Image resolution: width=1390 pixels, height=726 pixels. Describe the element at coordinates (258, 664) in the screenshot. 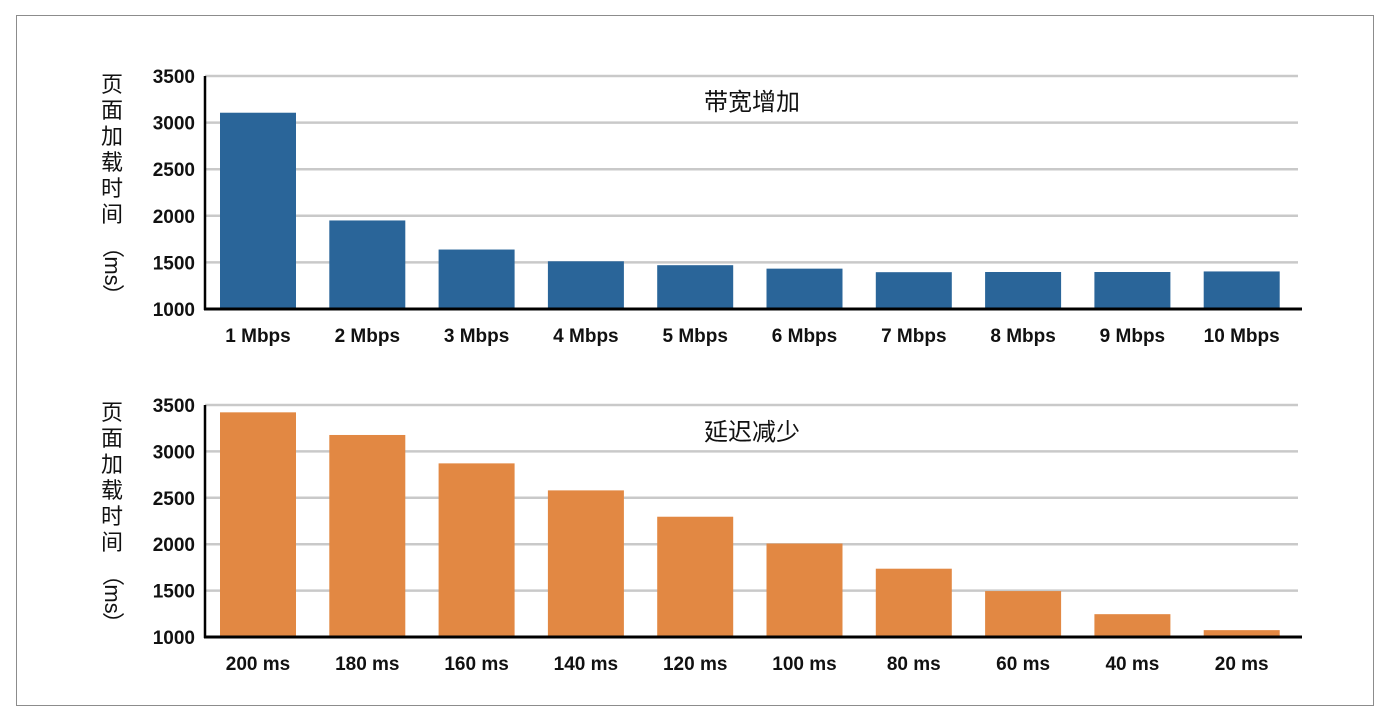

I see `category-label: 200 ms` at that location.